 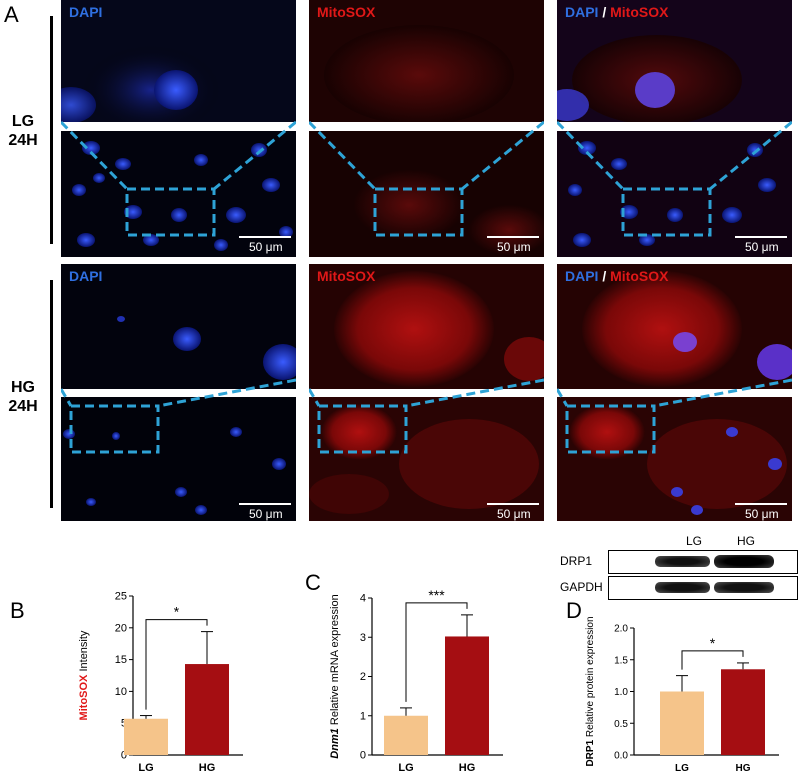 I want to click on chart-c-y-tick-label: 2, so click(x=363, y=677).